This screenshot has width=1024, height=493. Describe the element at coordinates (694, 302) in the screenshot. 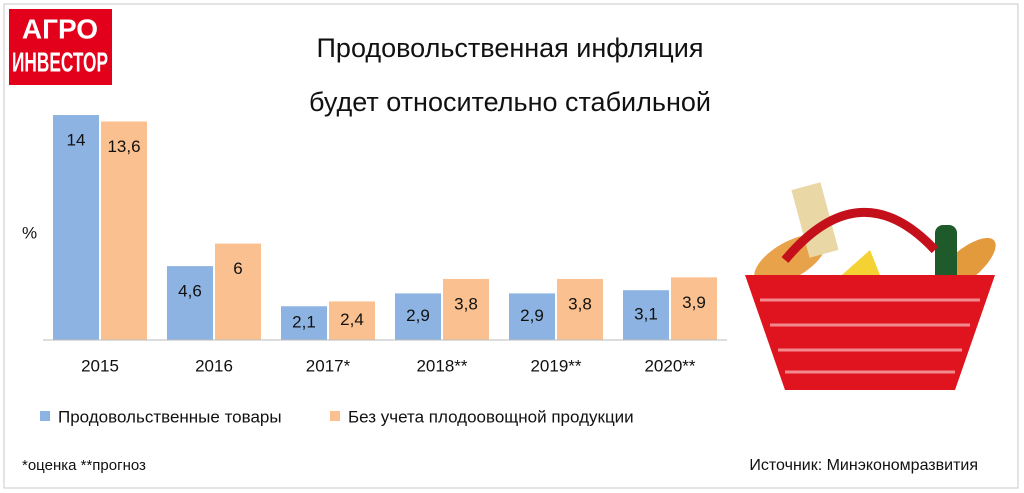

I see `data-label: 3,9` at that location.